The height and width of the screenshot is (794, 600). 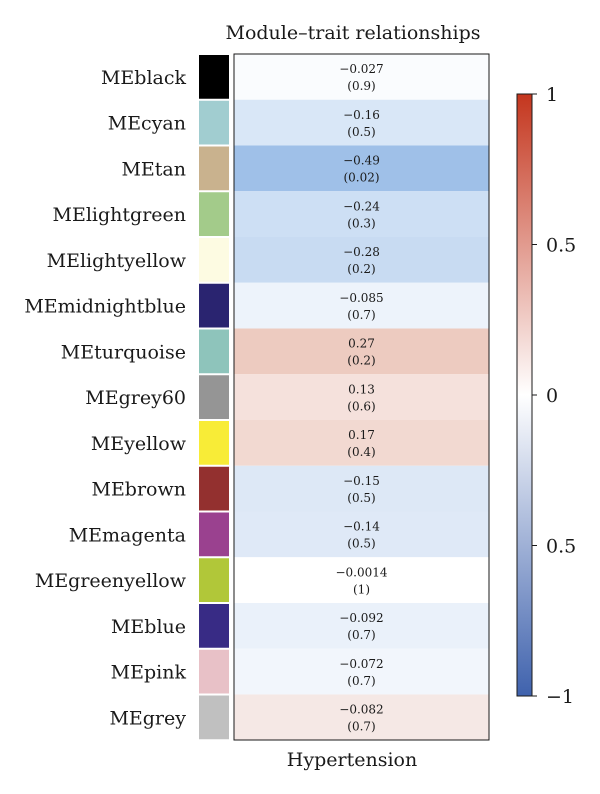 What do you see at coordinates (361, 406) in the screenshot?
I see `cell-pvalue: (0.6)` at bounding box center [361, 406].